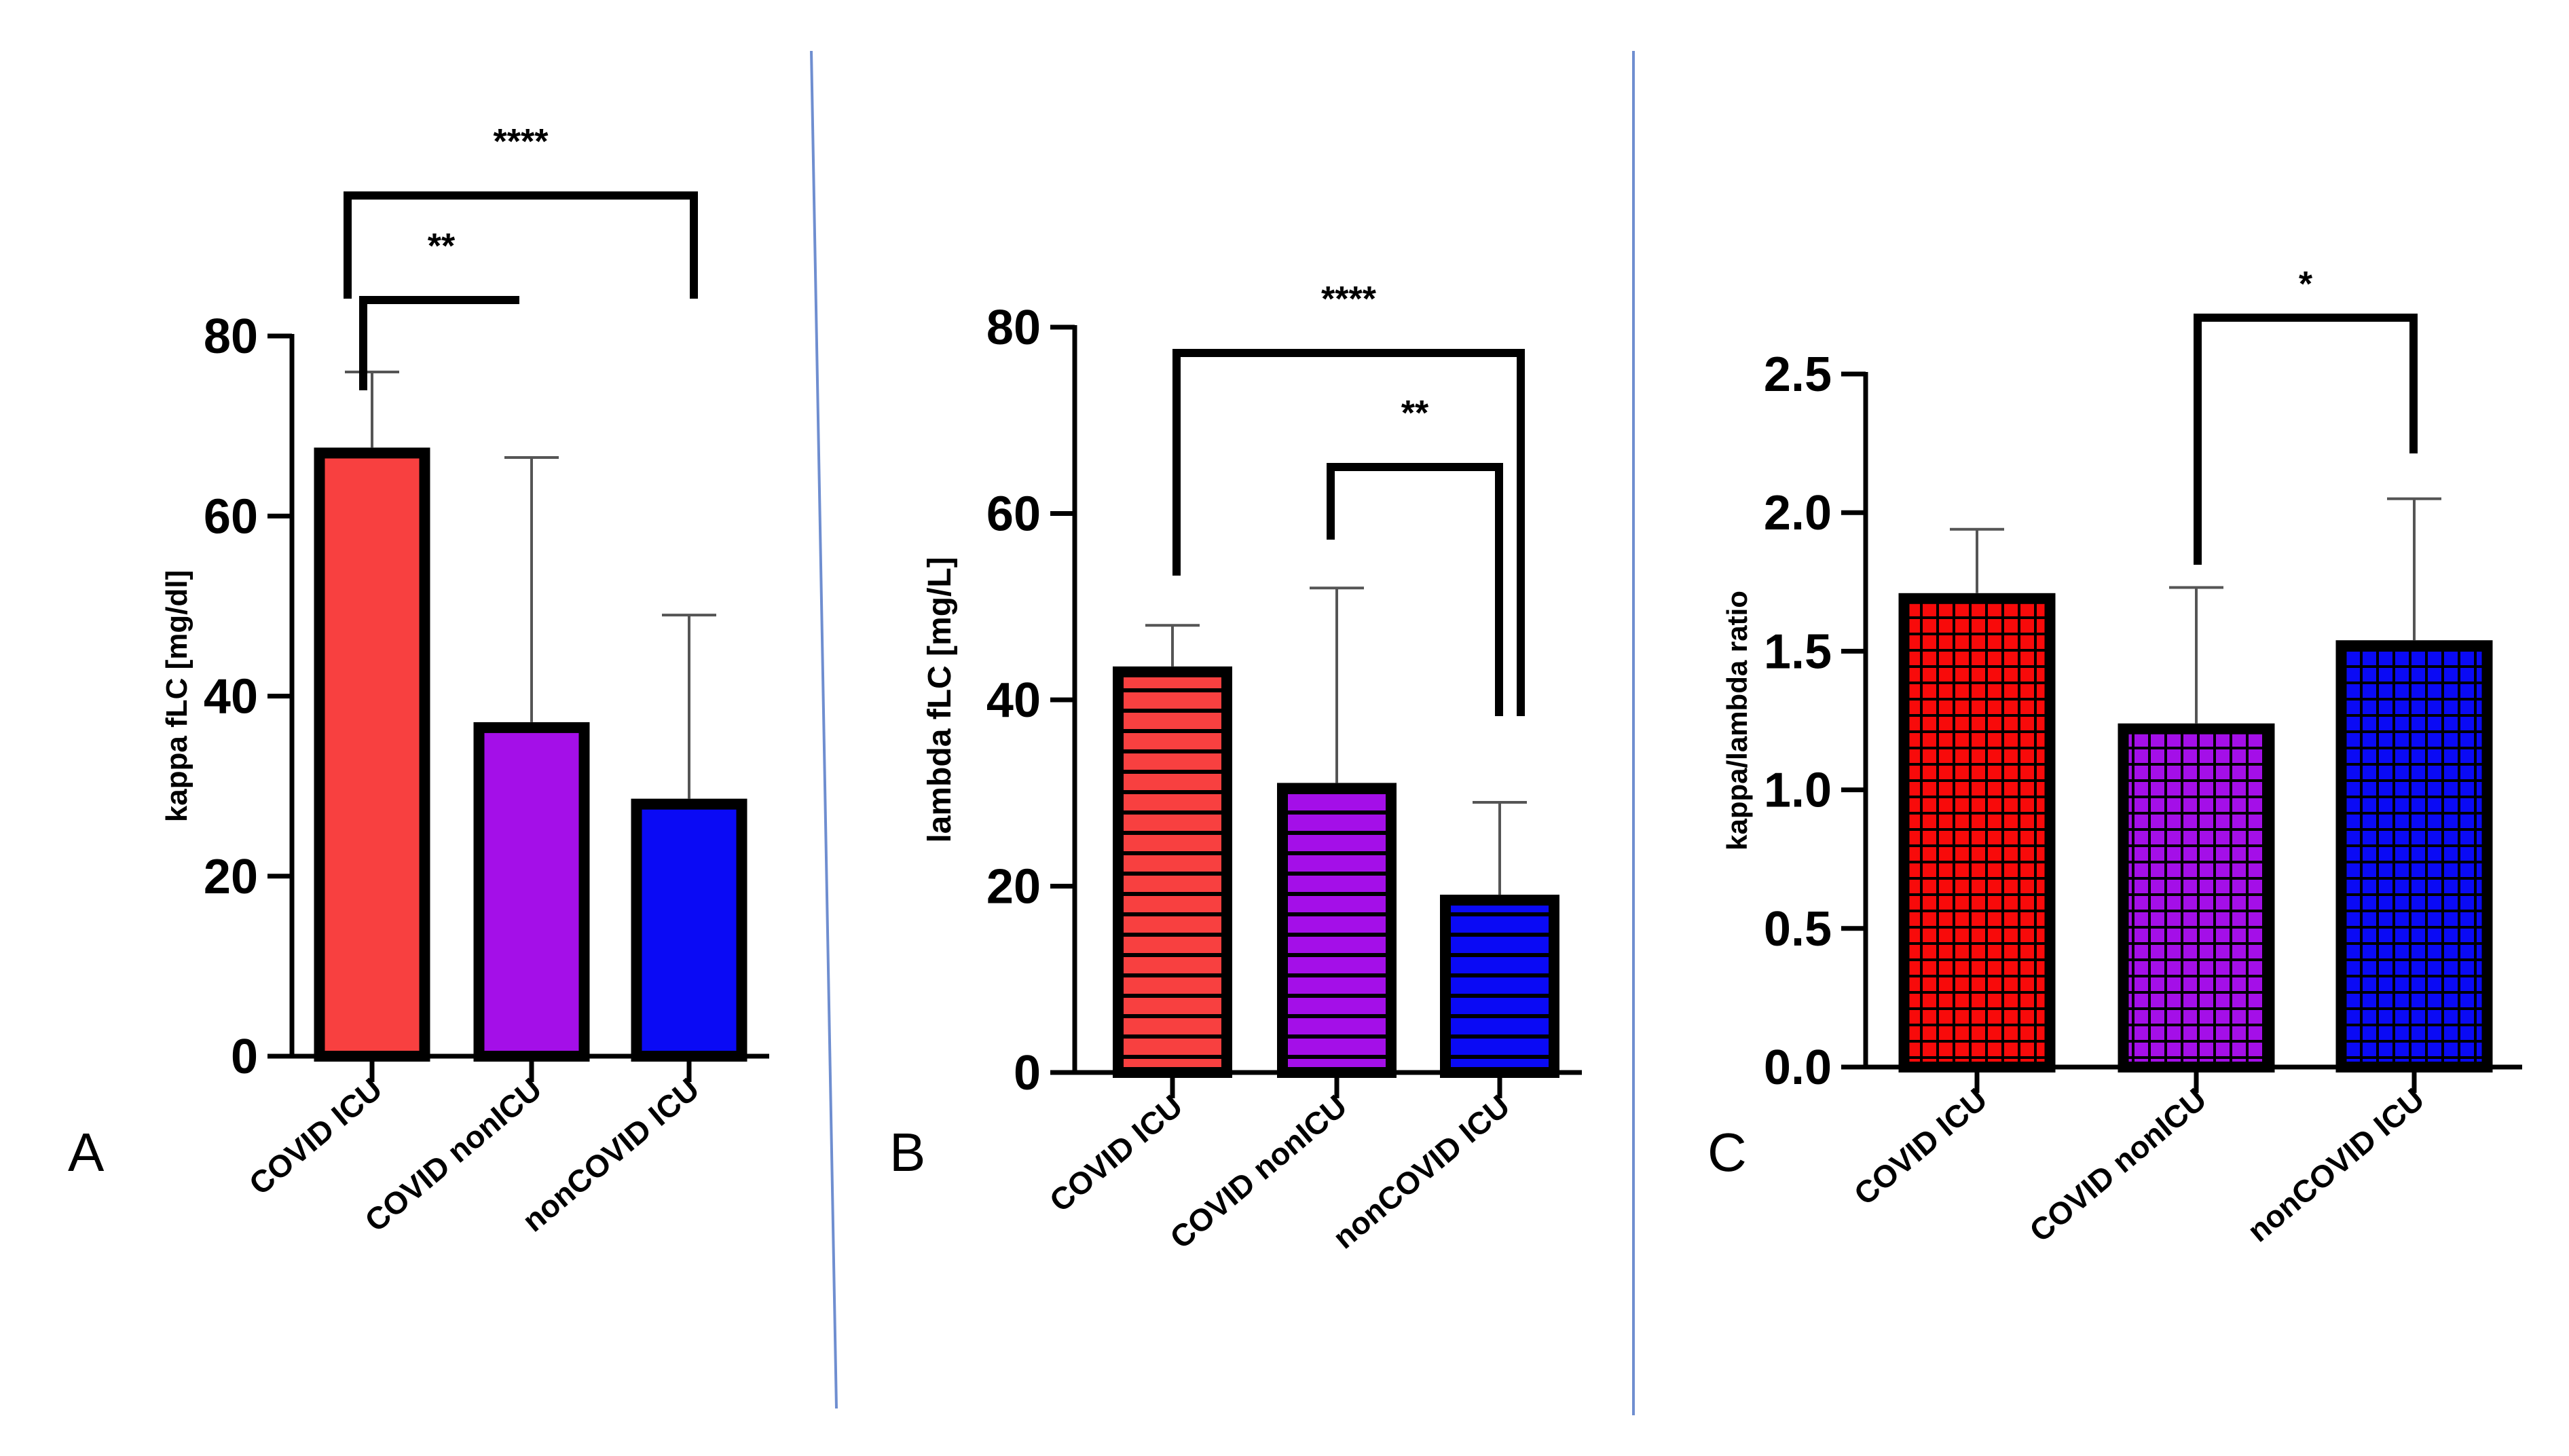  Describe the element at coordinates (87, 1152) in the screenshot. I see `panel-letter: A` at that location.